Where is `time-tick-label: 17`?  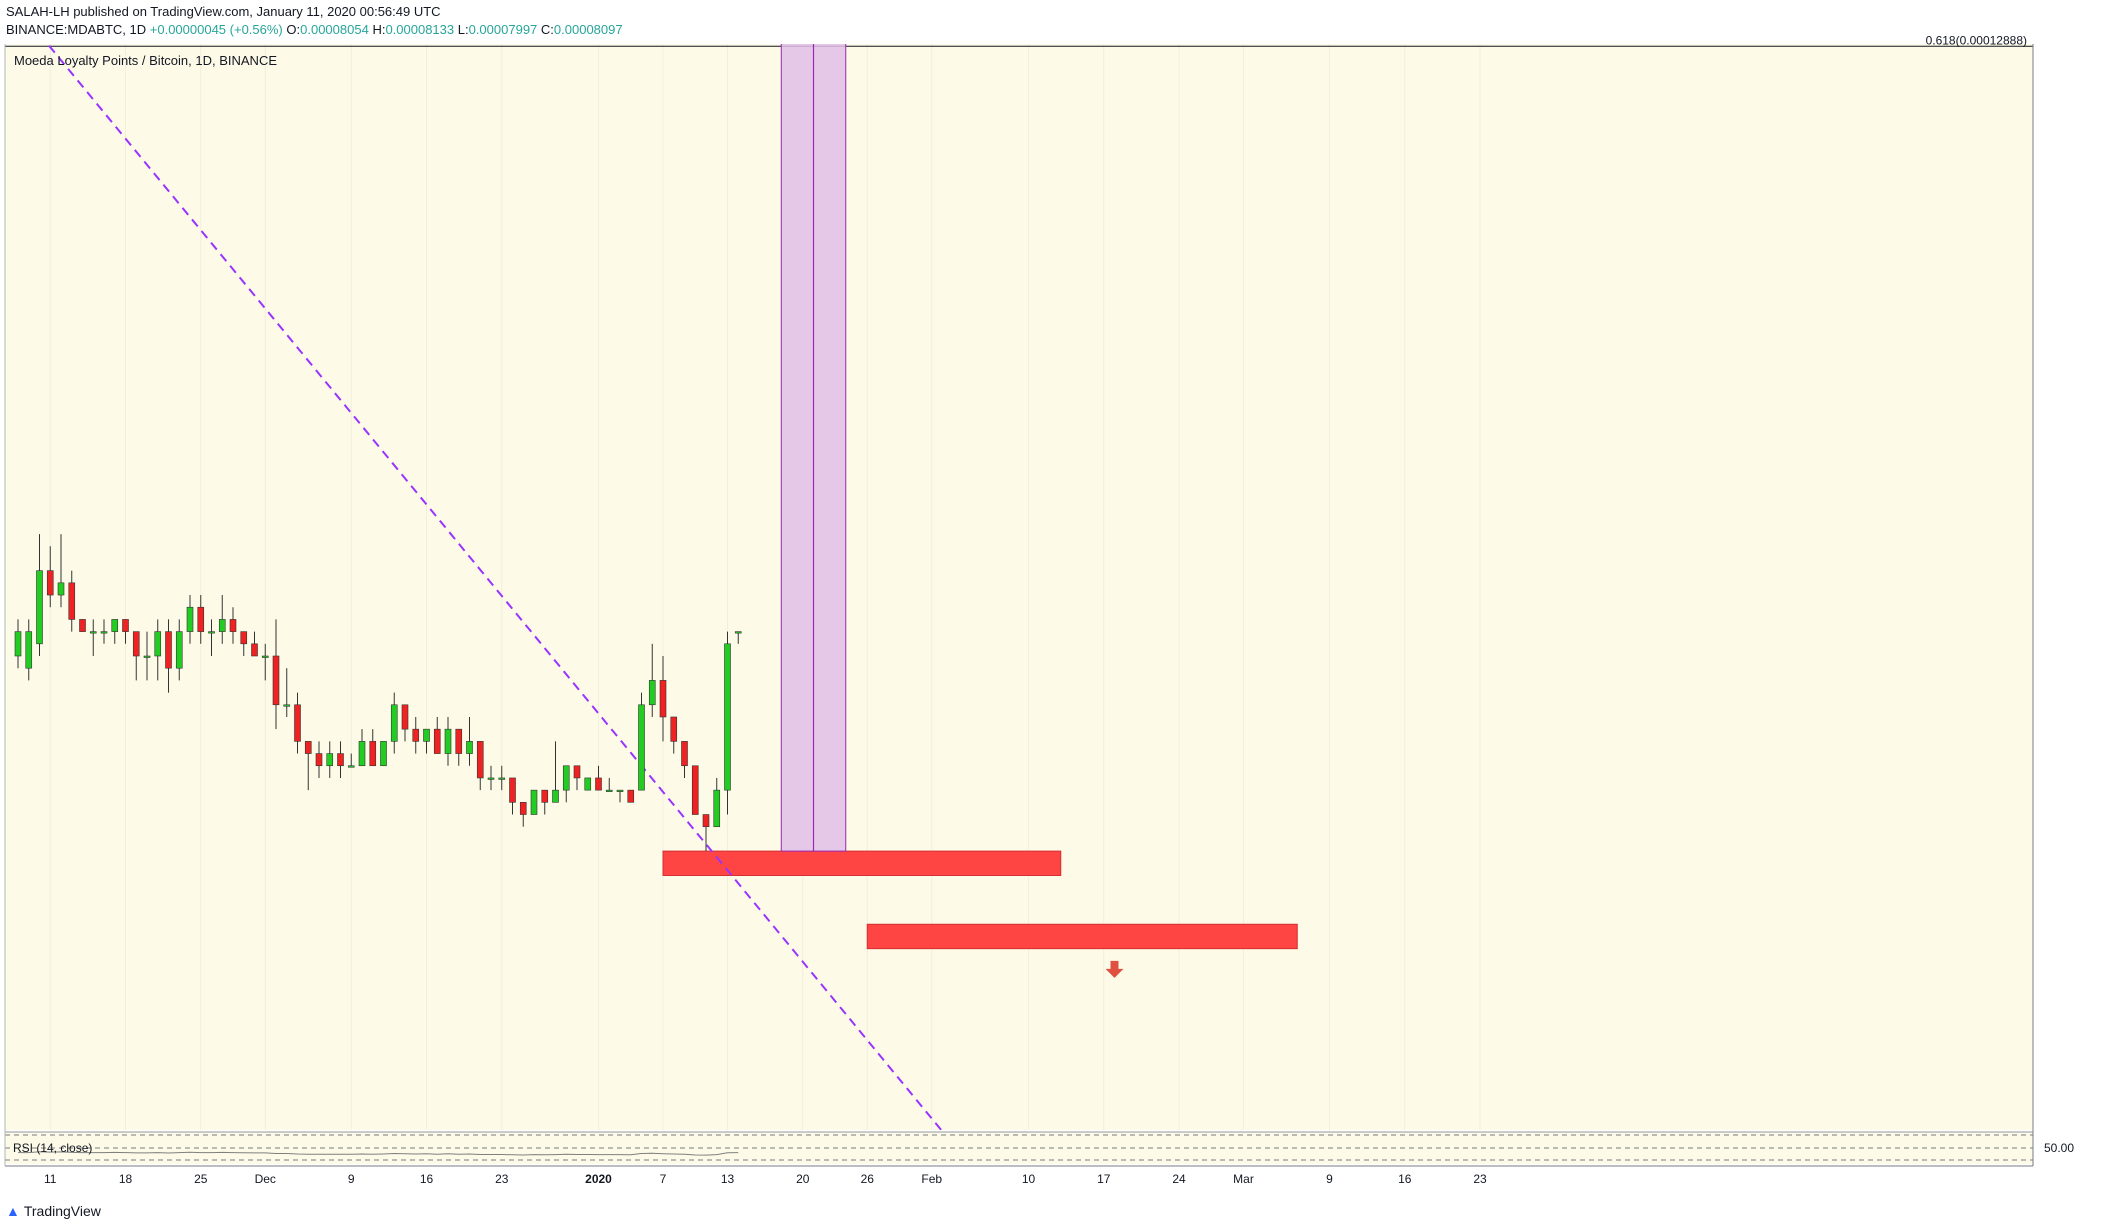 time-tick-label: 17 is located at coordinates (1104, 1179).